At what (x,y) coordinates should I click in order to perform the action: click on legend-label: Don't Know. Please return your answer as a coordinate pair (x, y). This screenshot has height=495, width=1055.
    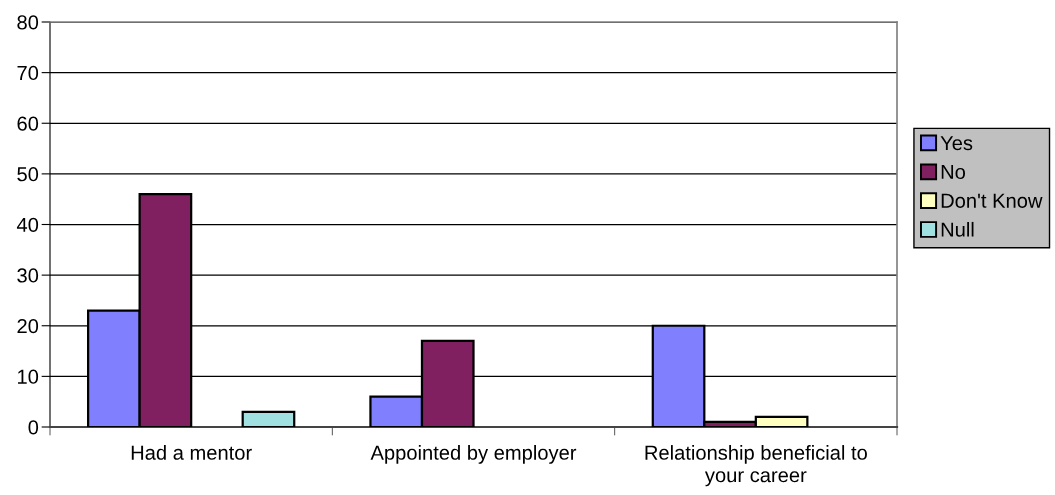
    Looking at the image, I should click on (992, 200).